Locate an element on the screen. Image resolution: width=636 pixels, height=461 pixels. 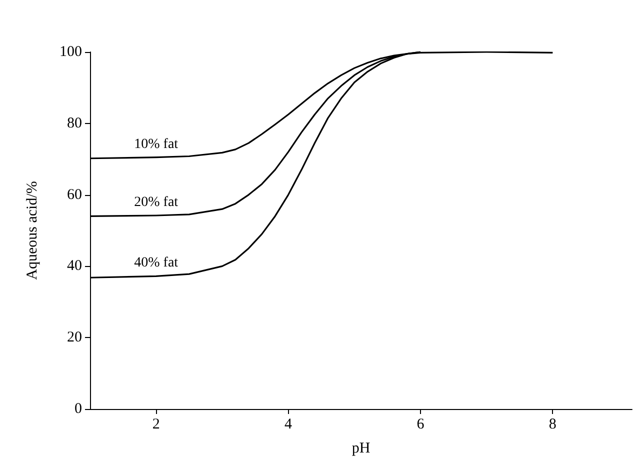
y-tick-label: 80 is located at coordinates (74, 123).